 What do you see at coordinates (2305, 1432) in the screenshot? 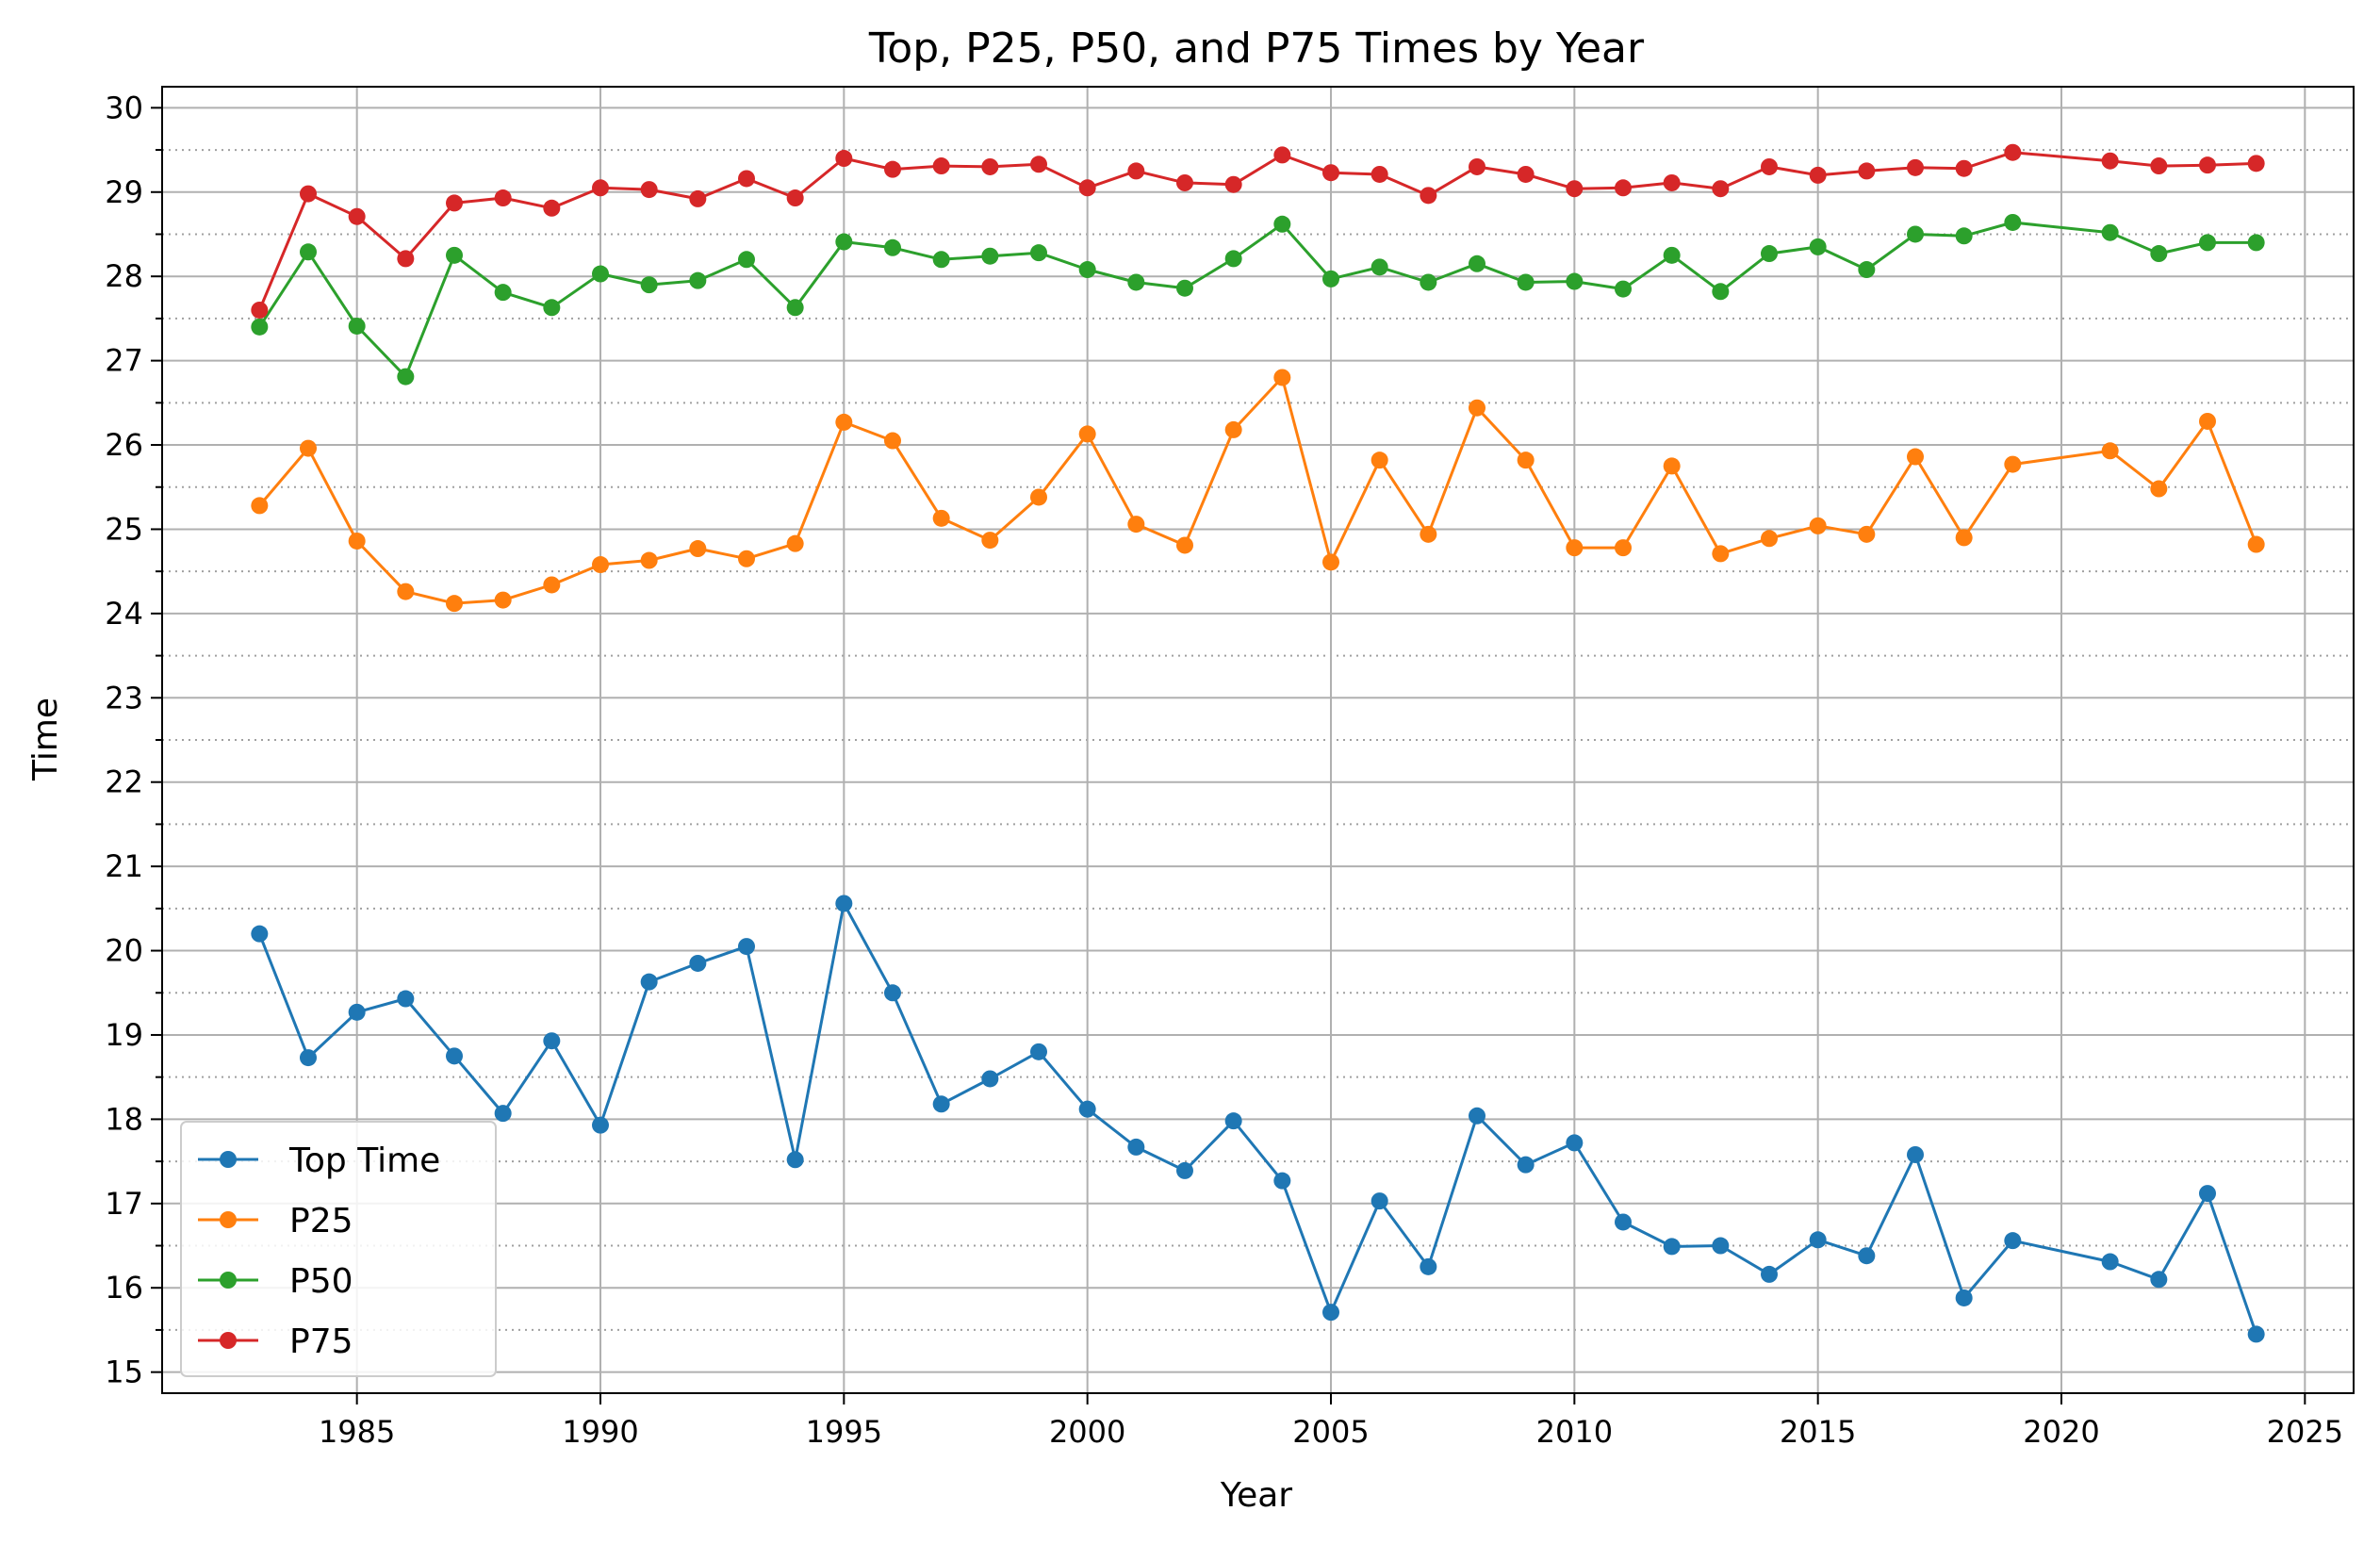
I see `x-tick-label: 2025` at bounding box center [2305, 1432].